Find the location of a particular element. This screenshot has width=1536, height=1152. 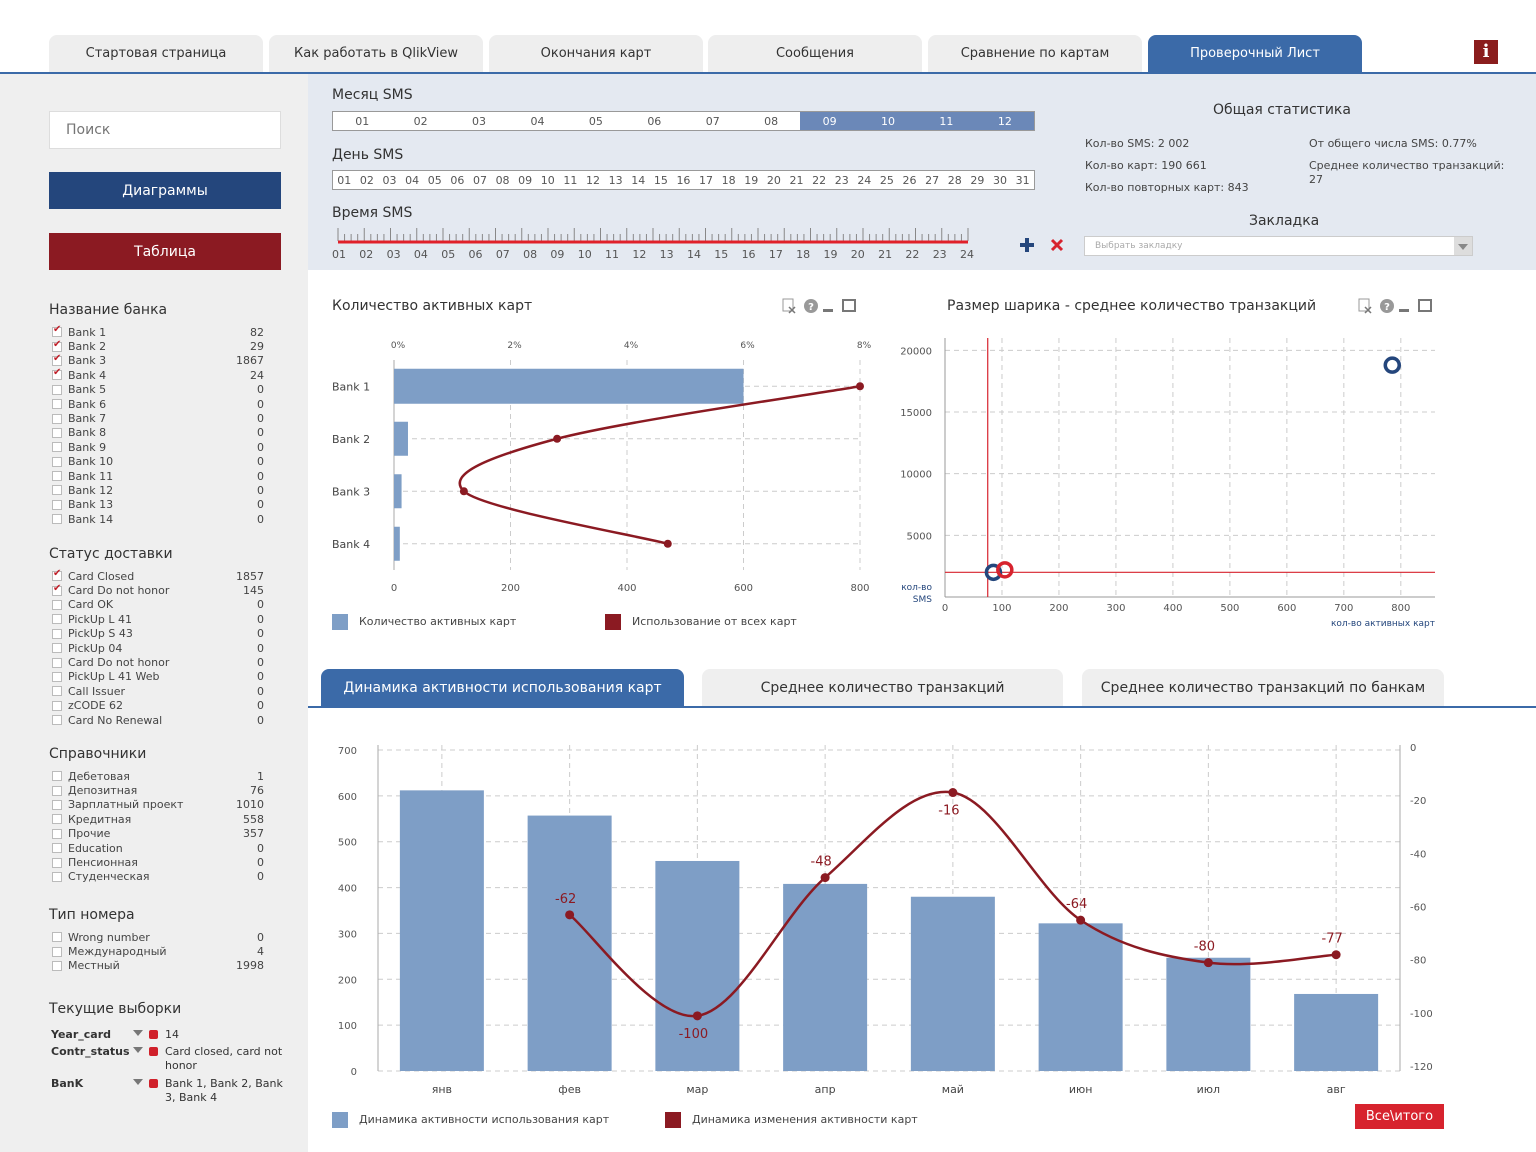

list-item: Wrong number 0 is located at coordinates (158, 937).